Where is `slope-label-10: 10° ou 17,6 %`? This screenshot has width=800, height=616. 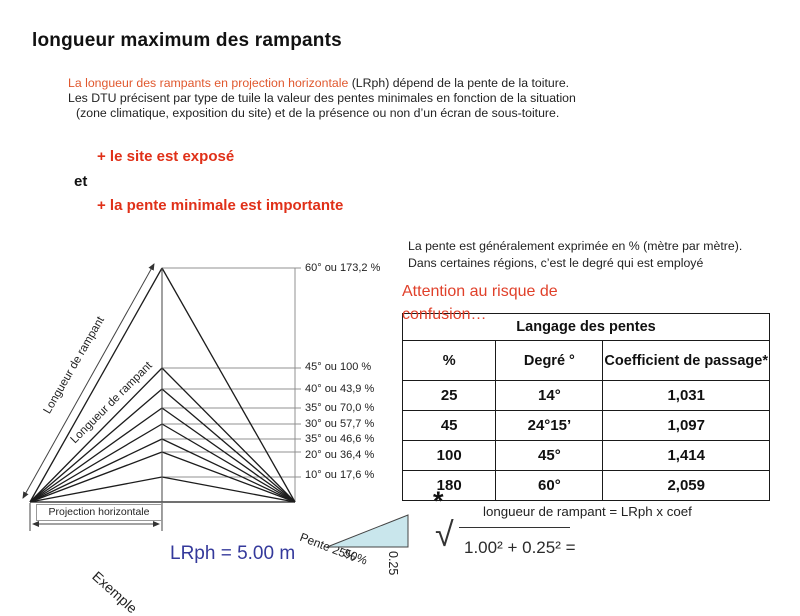
slope-label-10: 10° ou 17,6 % is located at coordinates (340, 475).